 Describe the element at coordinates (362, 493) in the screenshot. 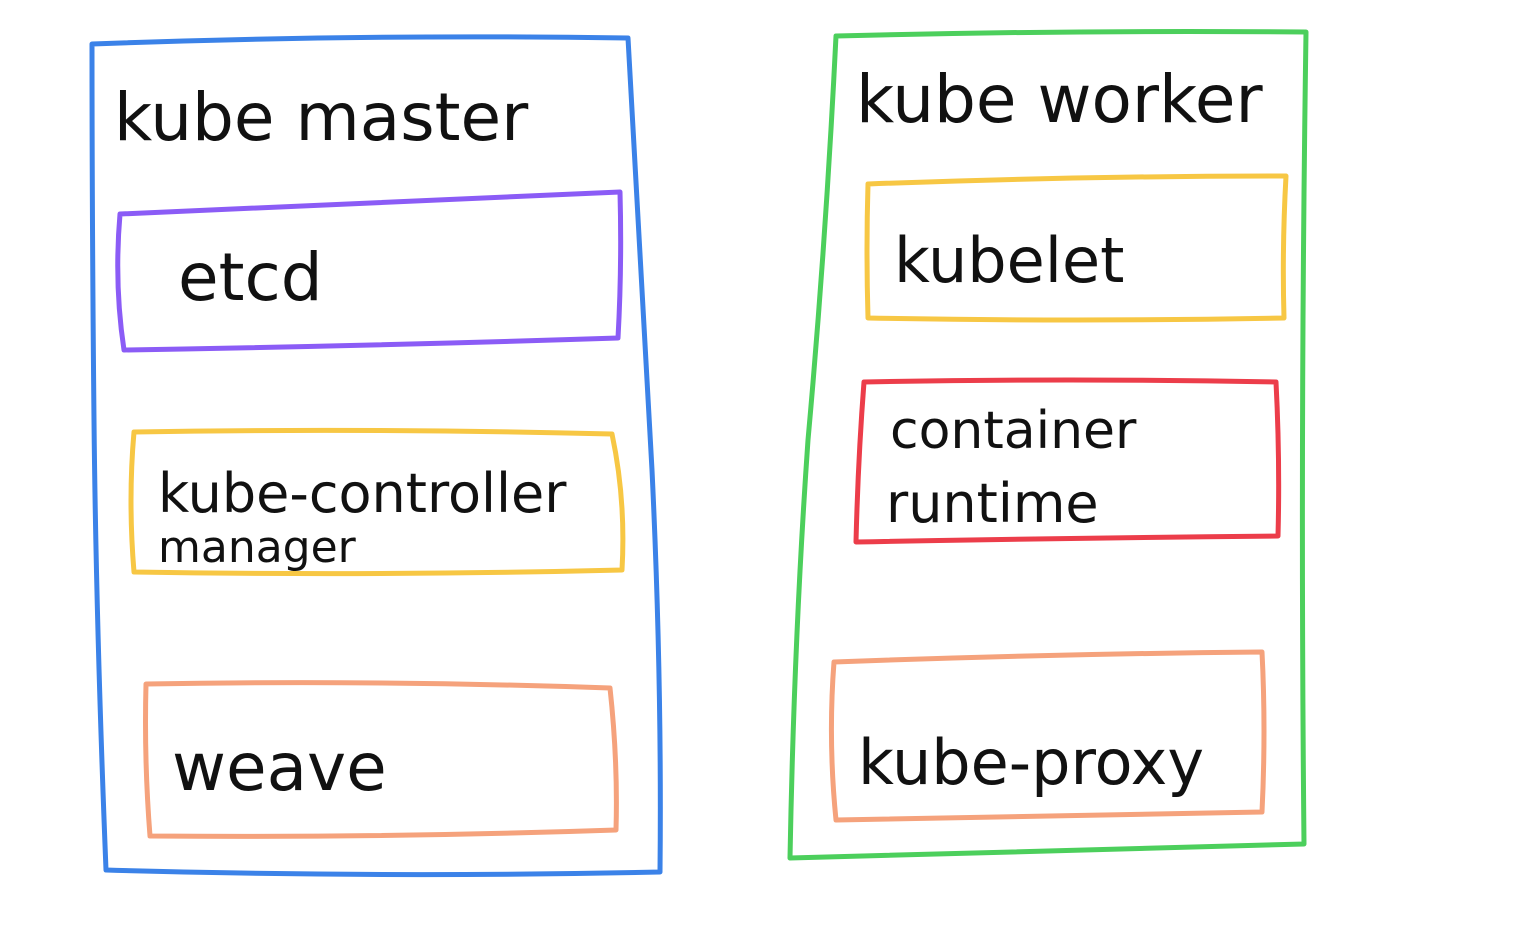

I see `kube-controller-manager-label-line1: kube-controller` at that location.